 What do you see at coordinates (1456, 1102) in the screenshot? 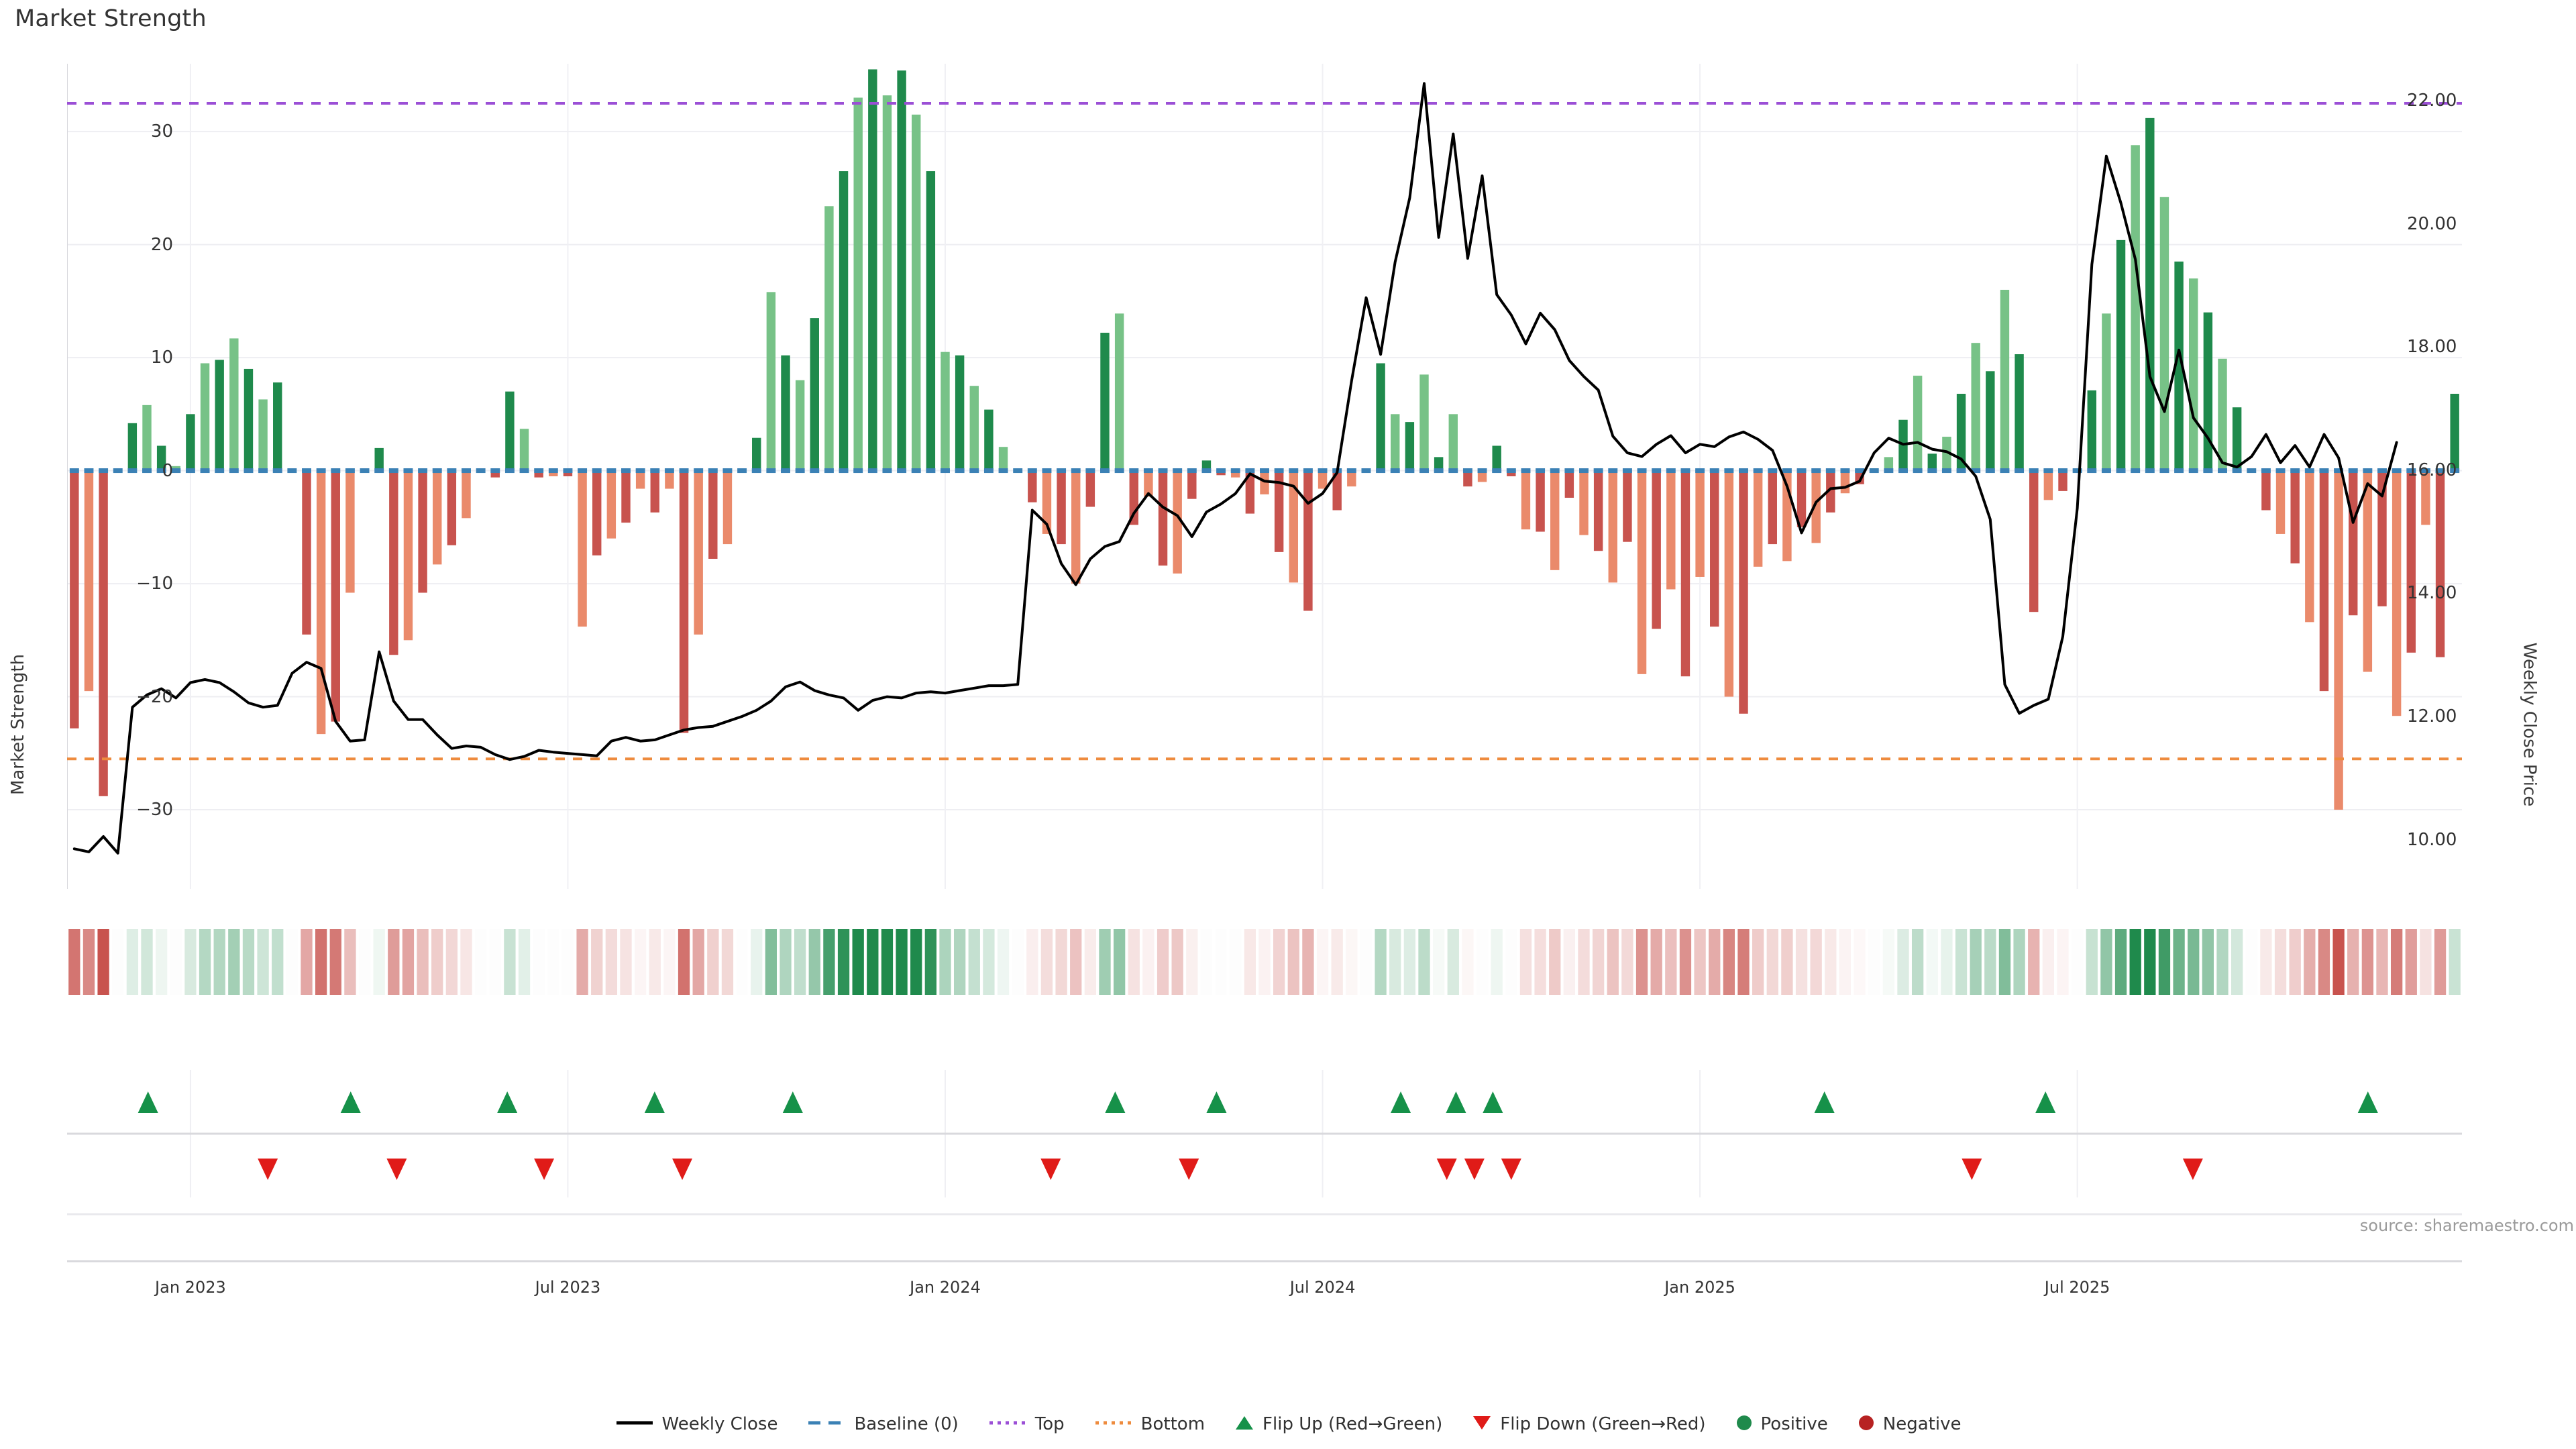
I see `flip-up-marker` at bounding box center [1456, 1102].